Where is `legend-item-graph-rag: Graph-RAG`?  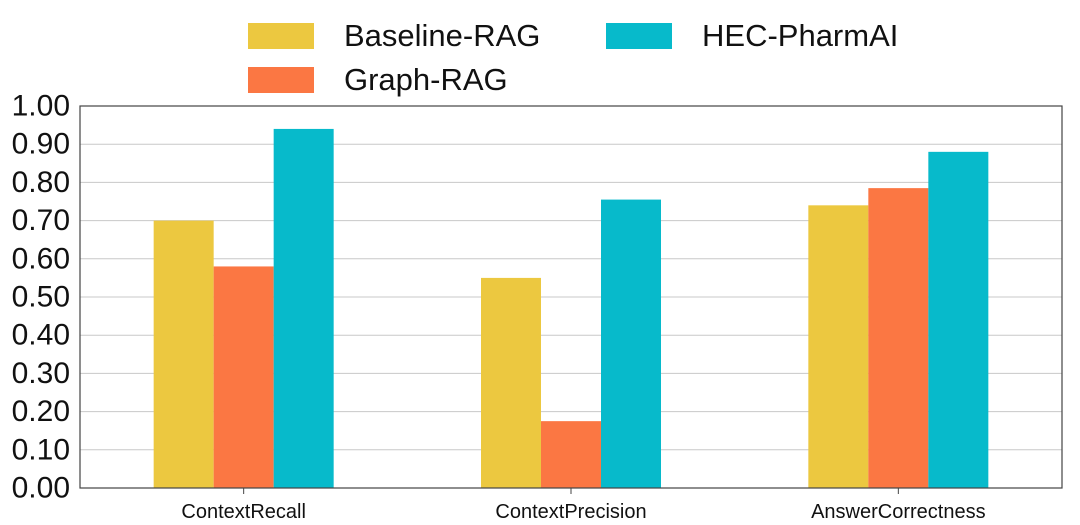
legend-item-graph-rag: Graph-RAG is located at coordinates (378, 80).